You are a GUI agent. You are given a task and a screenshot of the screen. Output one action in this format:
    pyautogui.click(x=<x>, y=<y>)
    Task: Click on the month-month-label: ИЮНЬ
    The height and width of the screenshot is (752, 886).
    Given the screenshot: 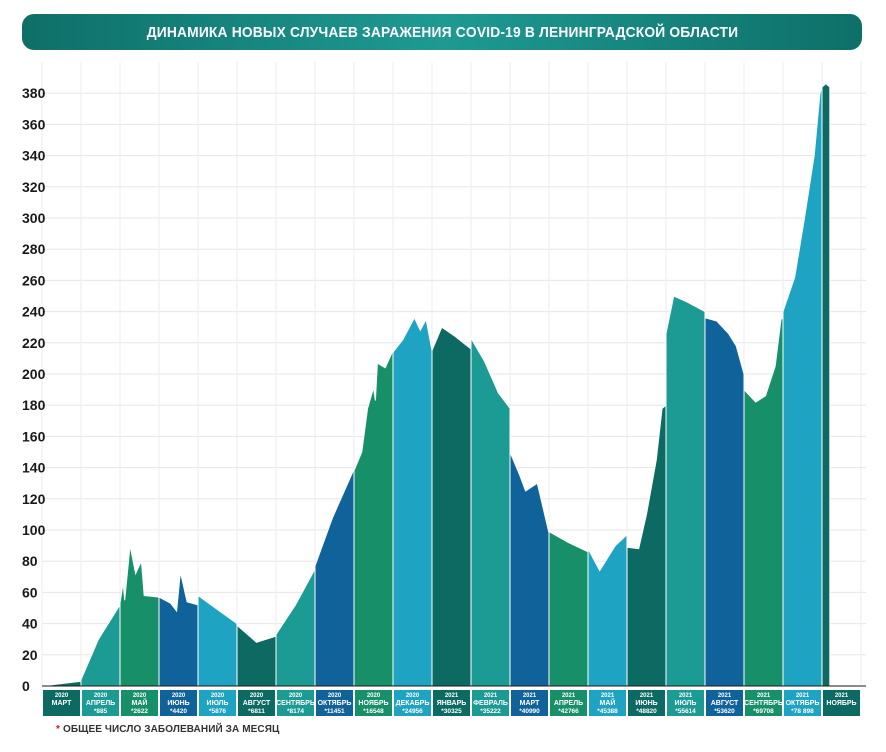 What is the action you would take?
    pyautogui.click(x=178, y=703)
    